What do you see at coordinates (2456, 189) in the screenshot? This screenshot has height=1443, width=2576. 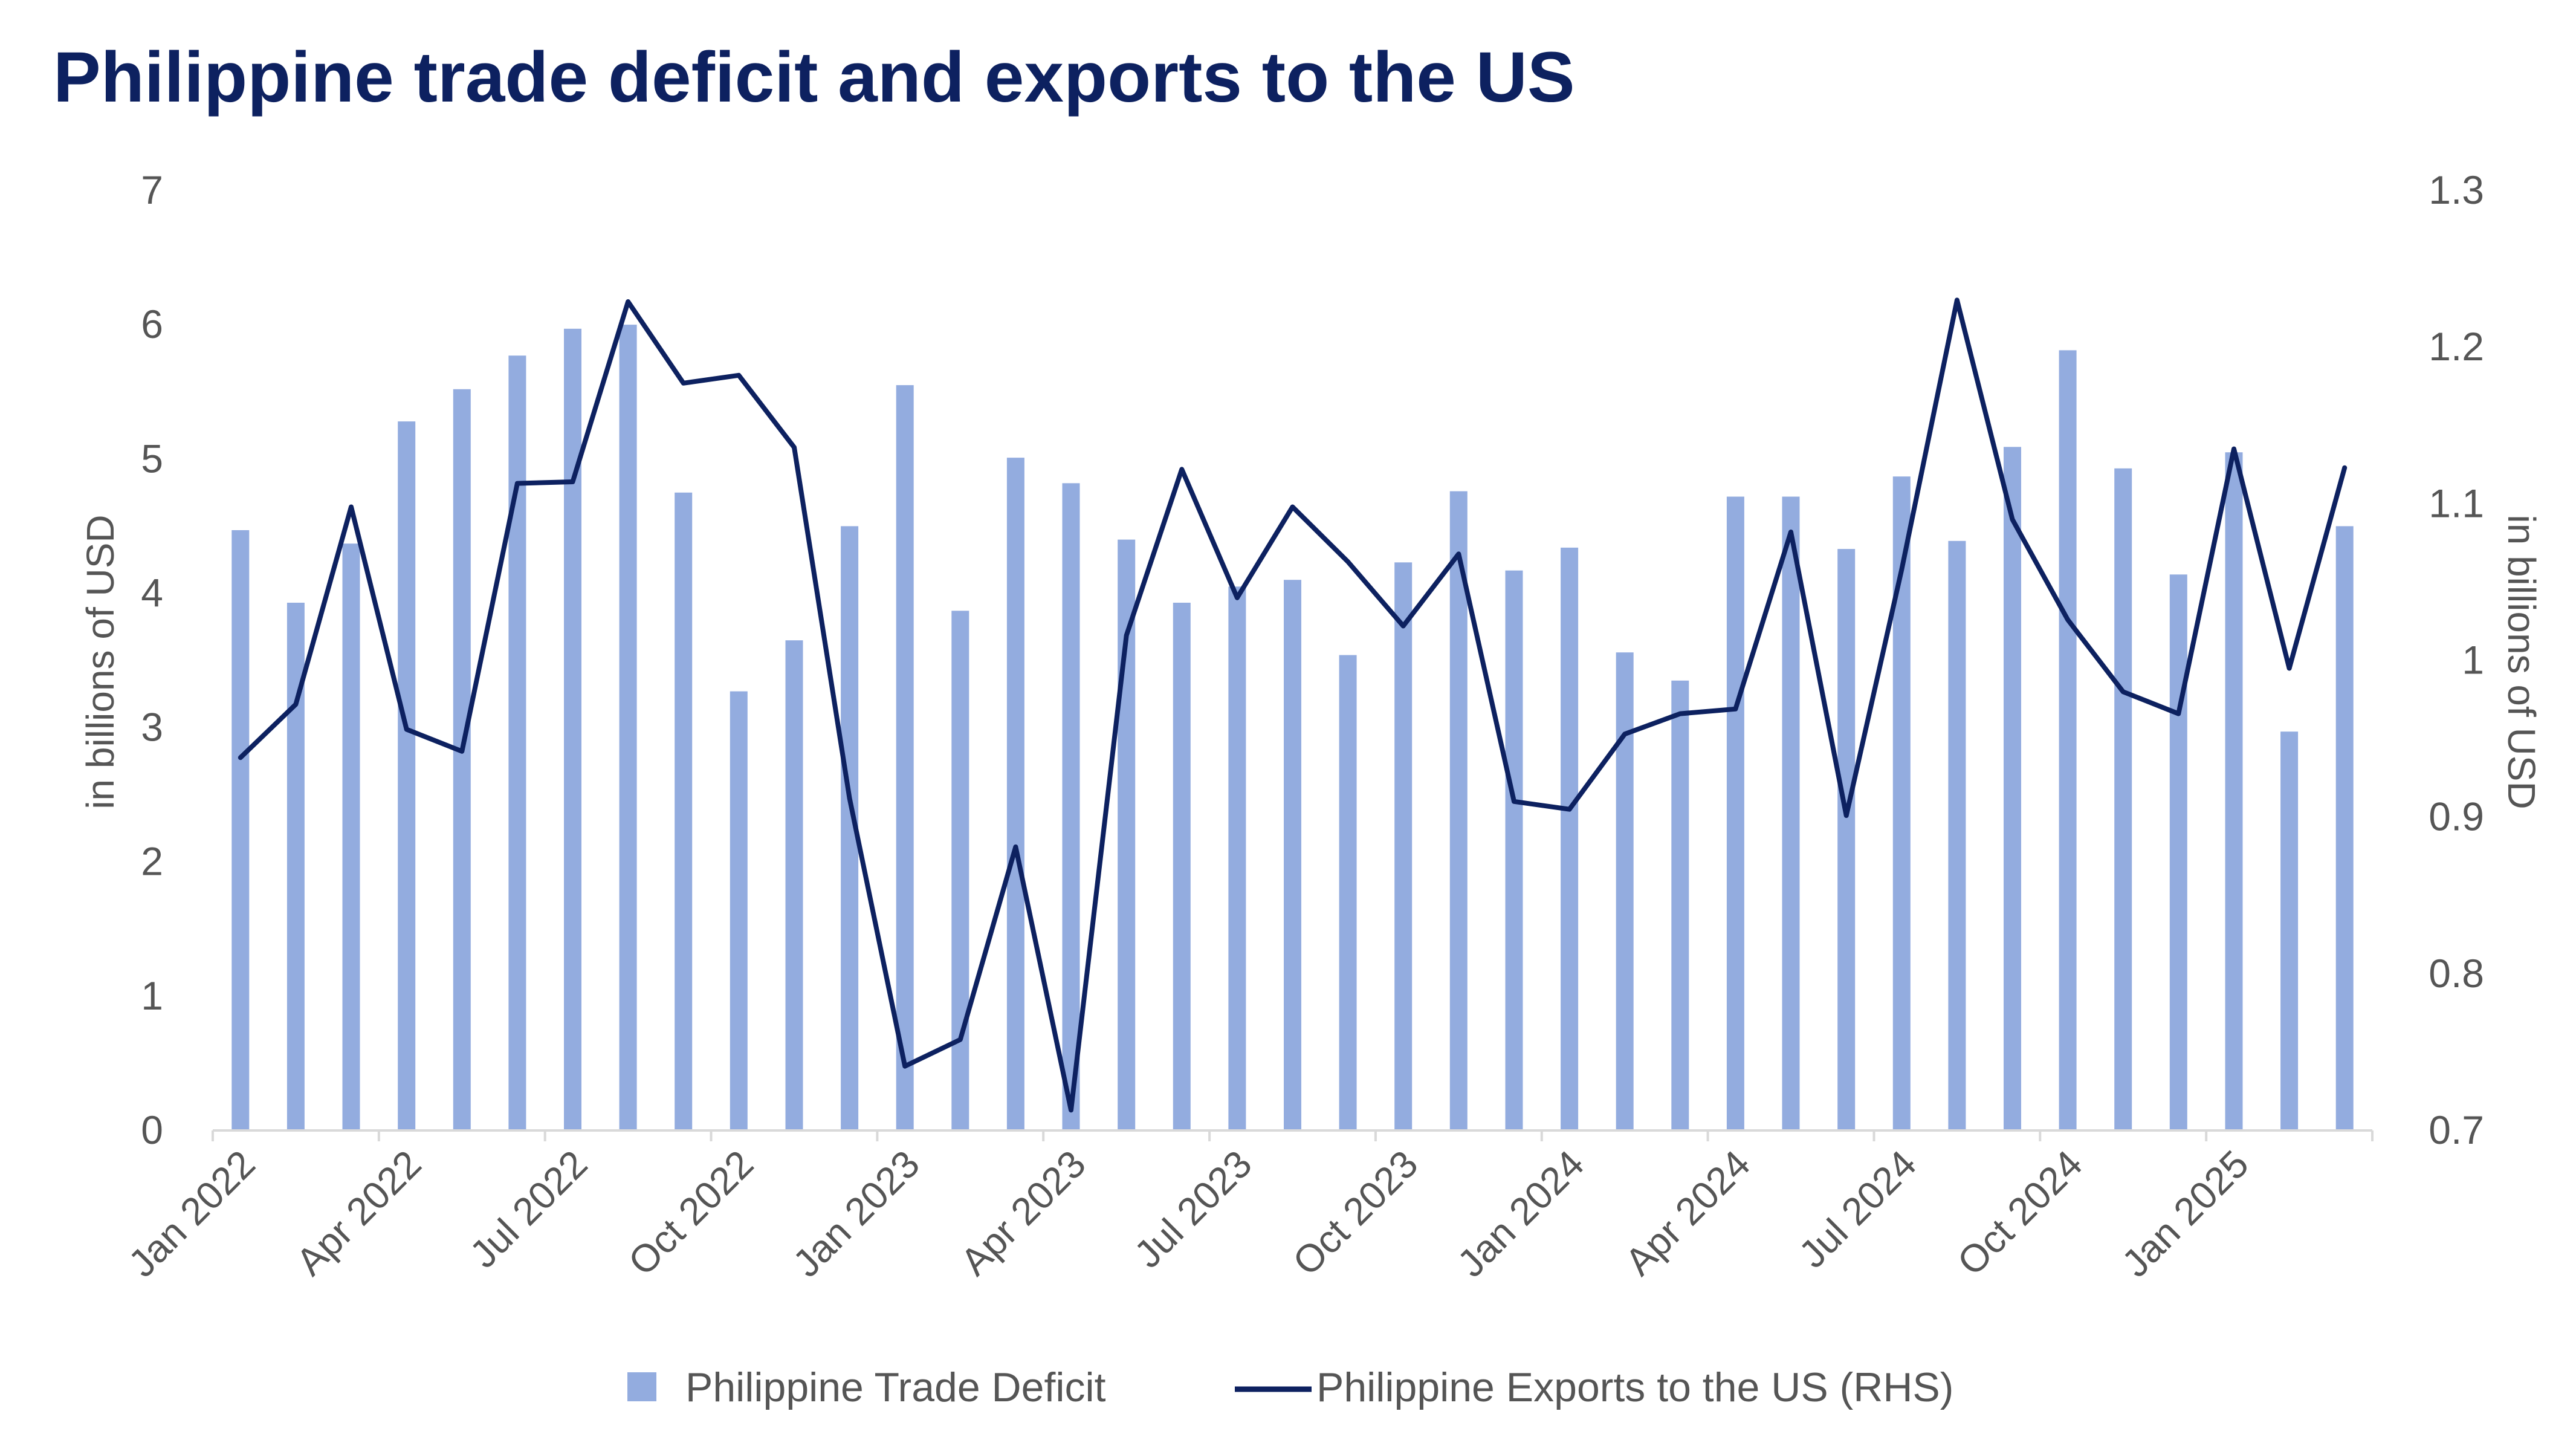 I see `y-tick-label-right: 1.3` at bounding box center [2456, 189].